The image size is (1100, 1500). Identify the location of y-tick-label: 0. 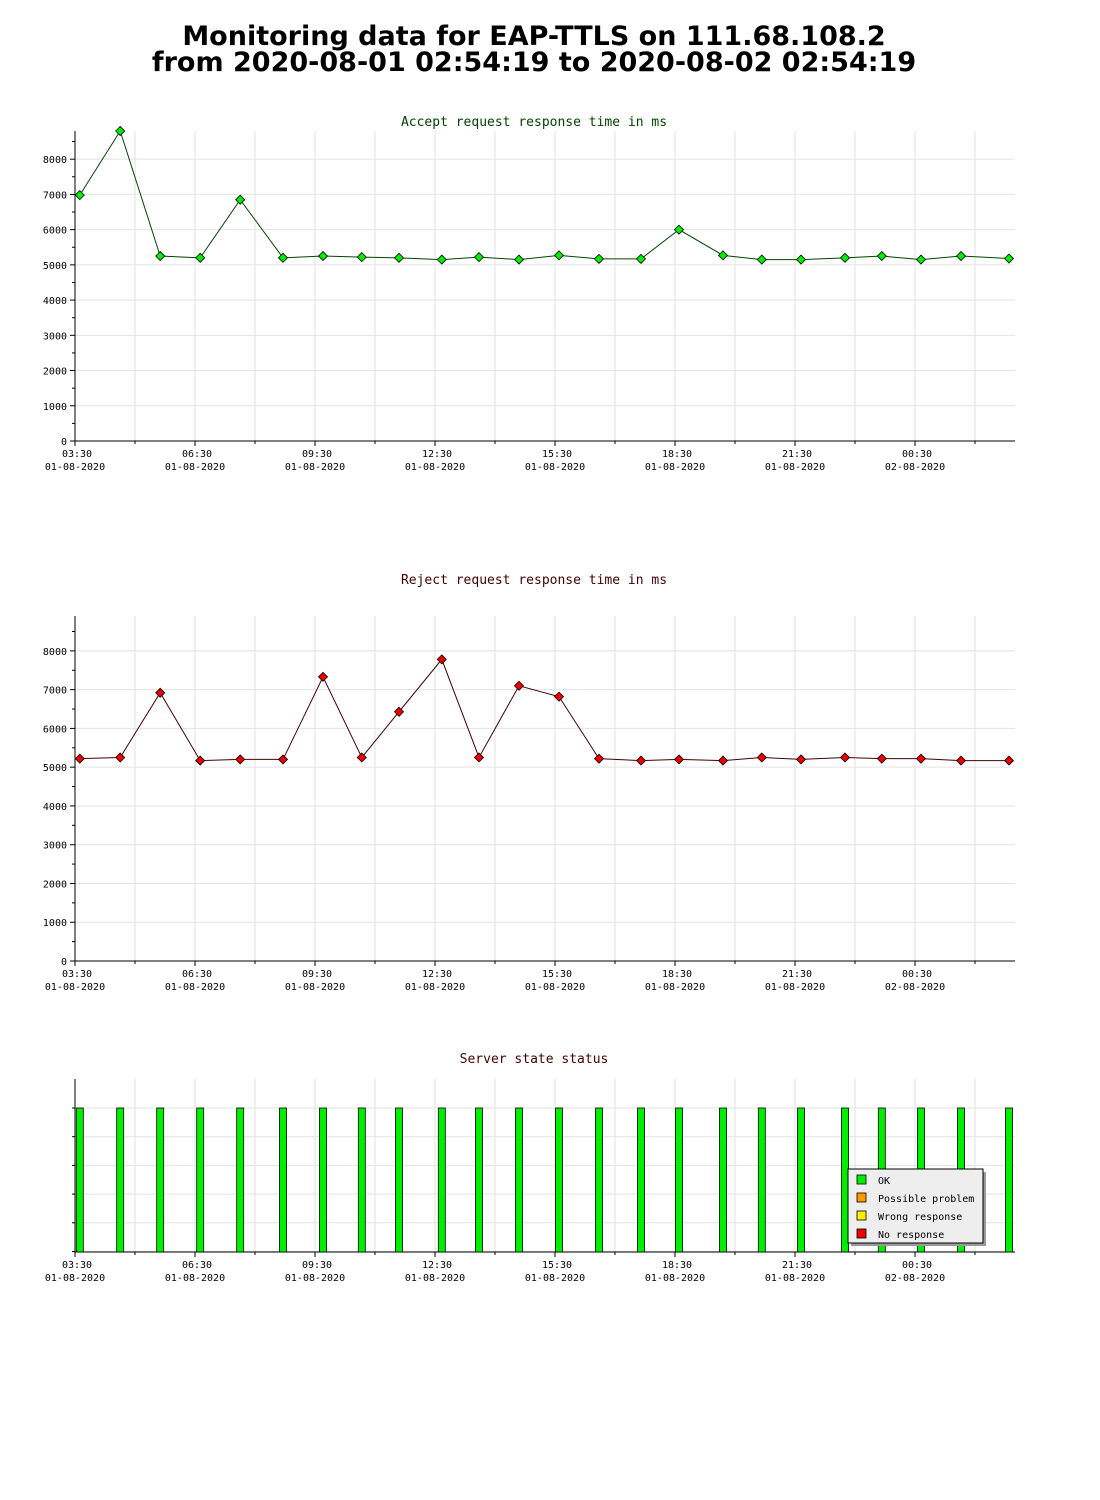
(64, 442).